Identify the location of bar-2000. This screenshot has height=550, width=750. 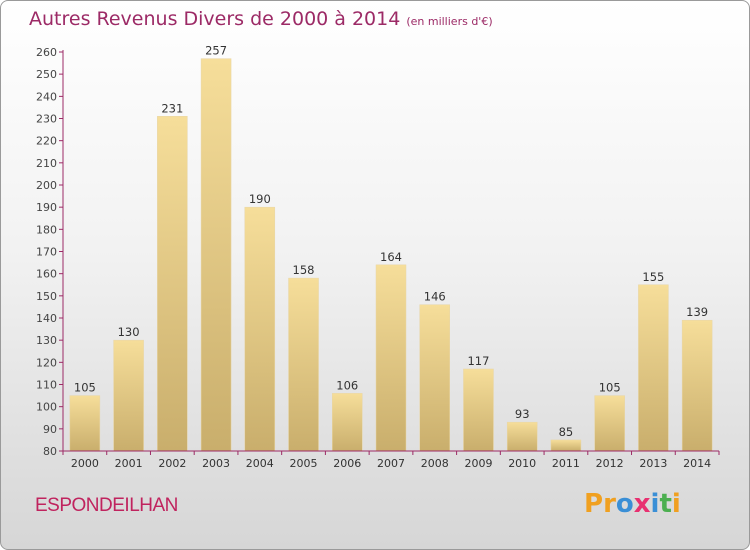
(85, 423).